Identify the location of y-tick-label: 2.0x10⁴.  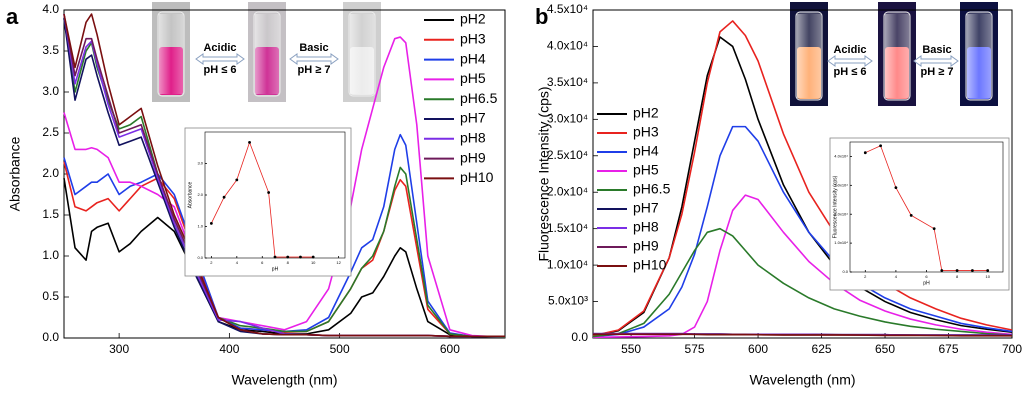
(841, 213).